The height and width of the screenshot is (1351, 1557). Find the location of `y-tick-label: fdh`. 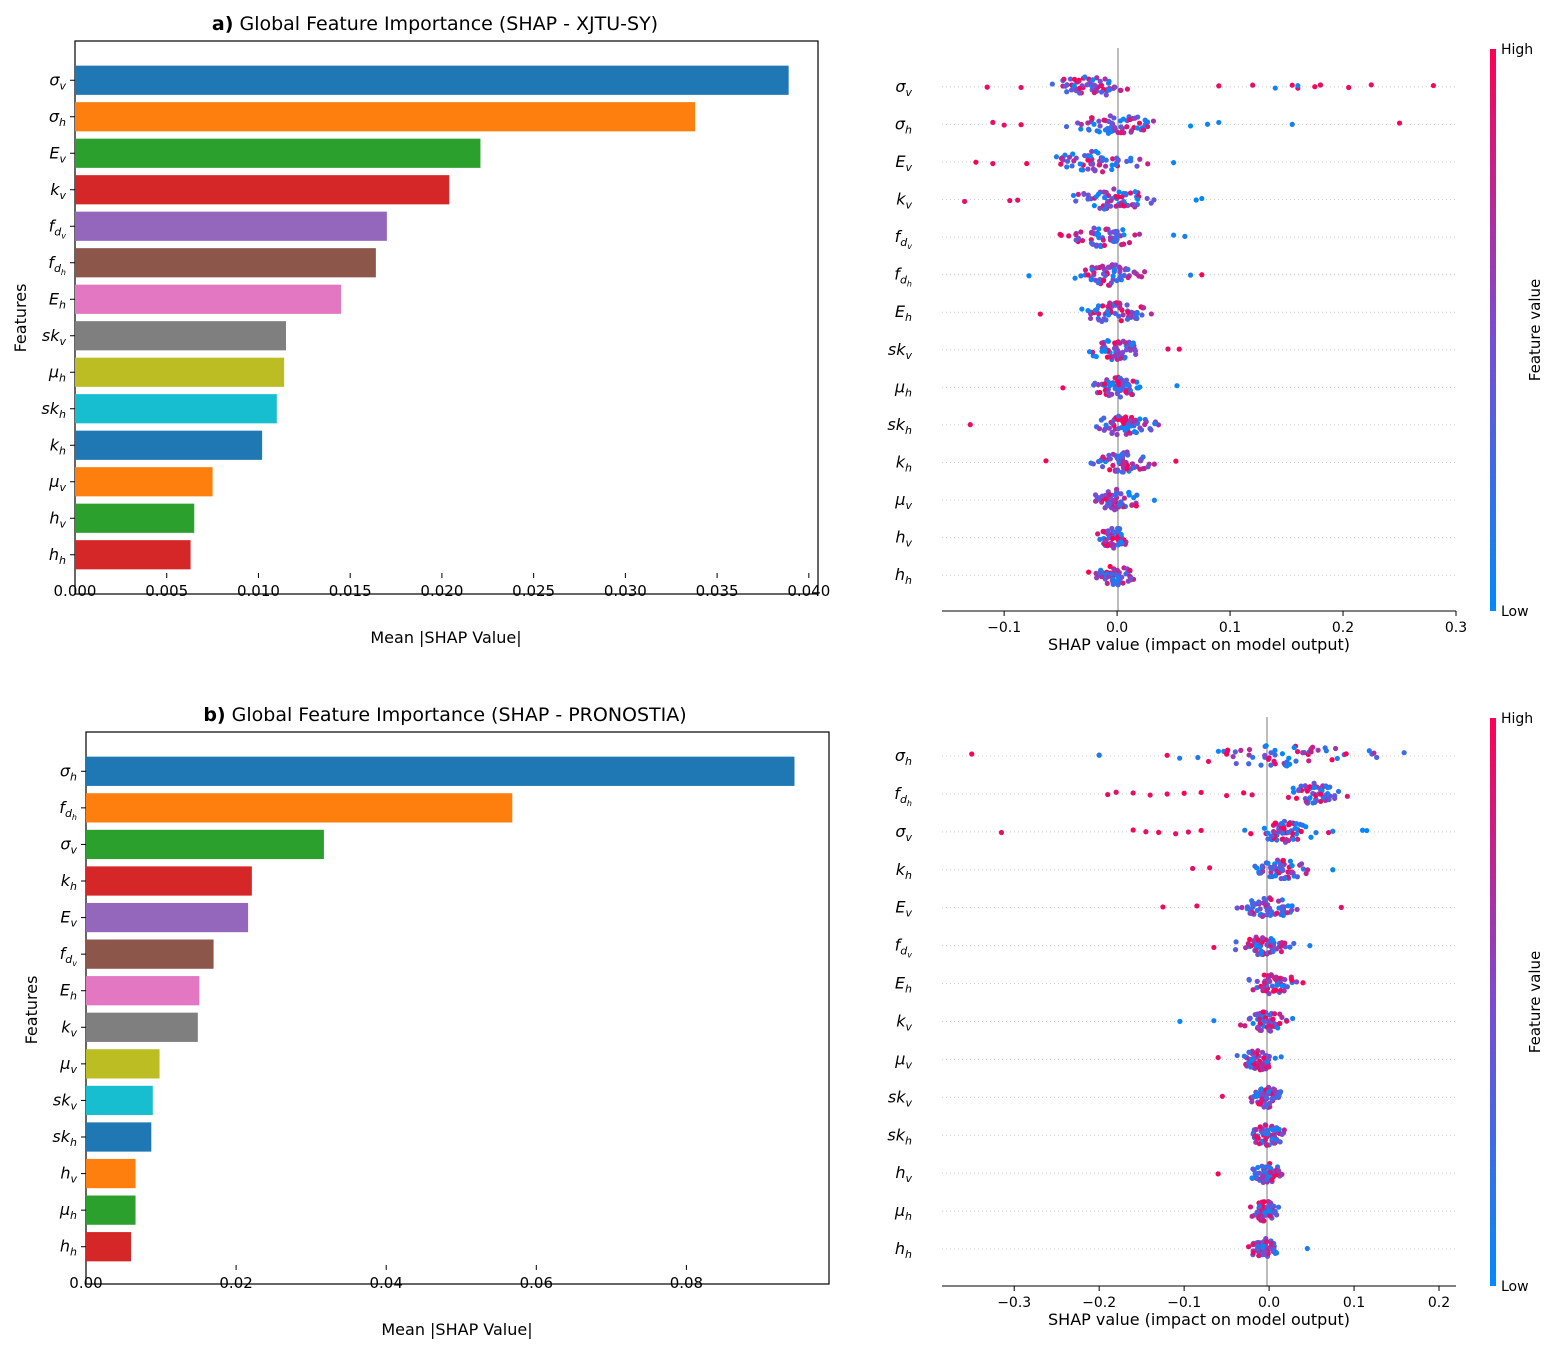

y-tick-label: fdh is located at coordinates (903, 796).